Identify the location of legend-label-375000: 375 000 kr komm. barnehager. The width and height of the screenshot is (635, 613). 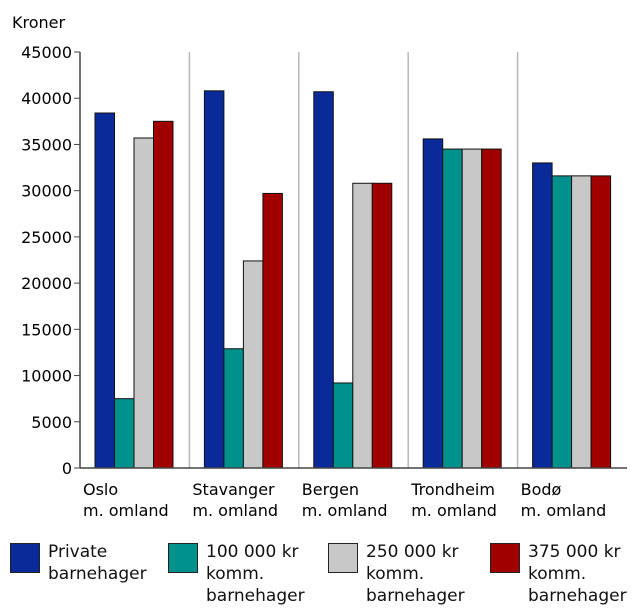
(577, 574).